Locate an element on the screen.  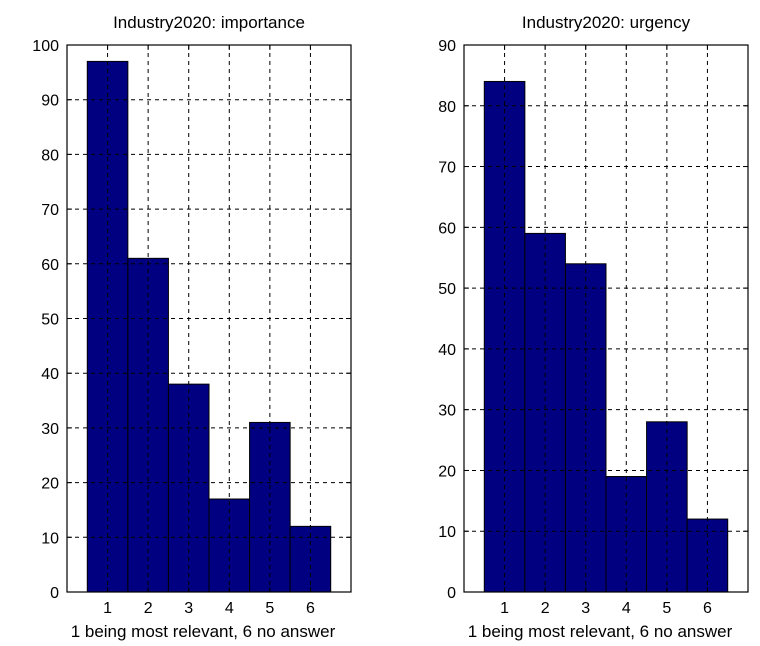
y-tick-label: 100 is located at coordinates (45, 46).